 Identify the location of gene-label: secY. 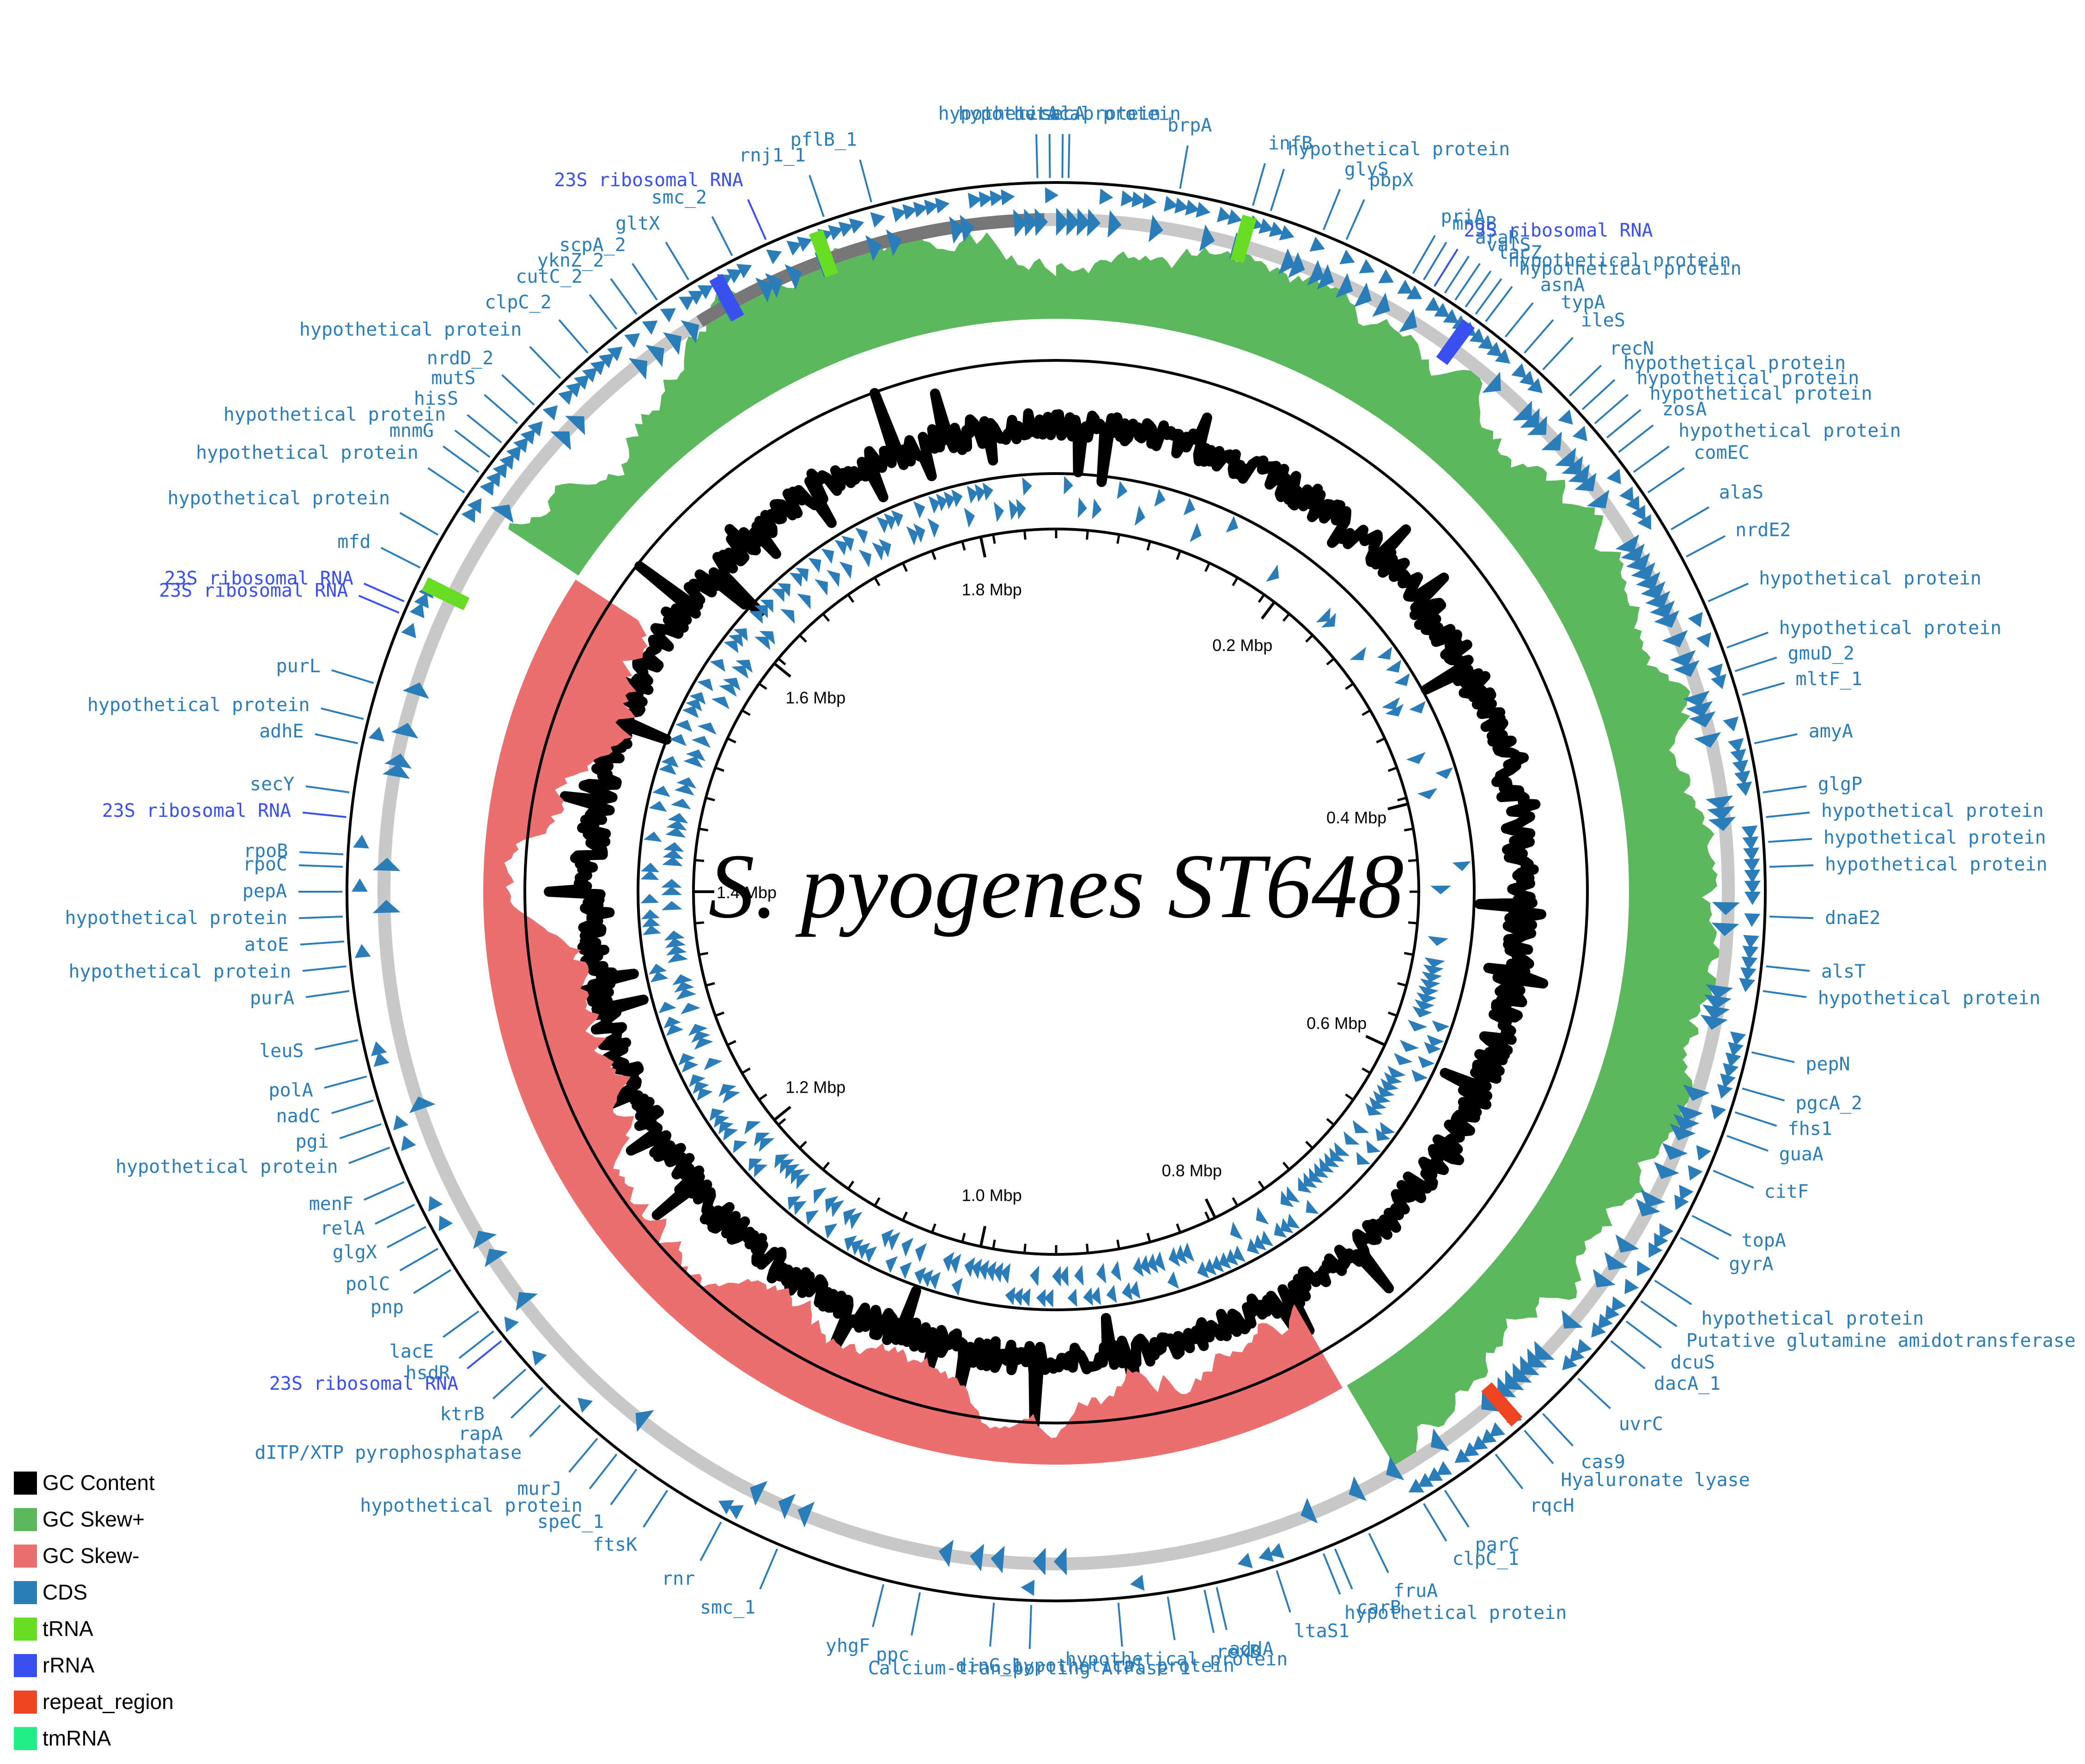
(272, 784).